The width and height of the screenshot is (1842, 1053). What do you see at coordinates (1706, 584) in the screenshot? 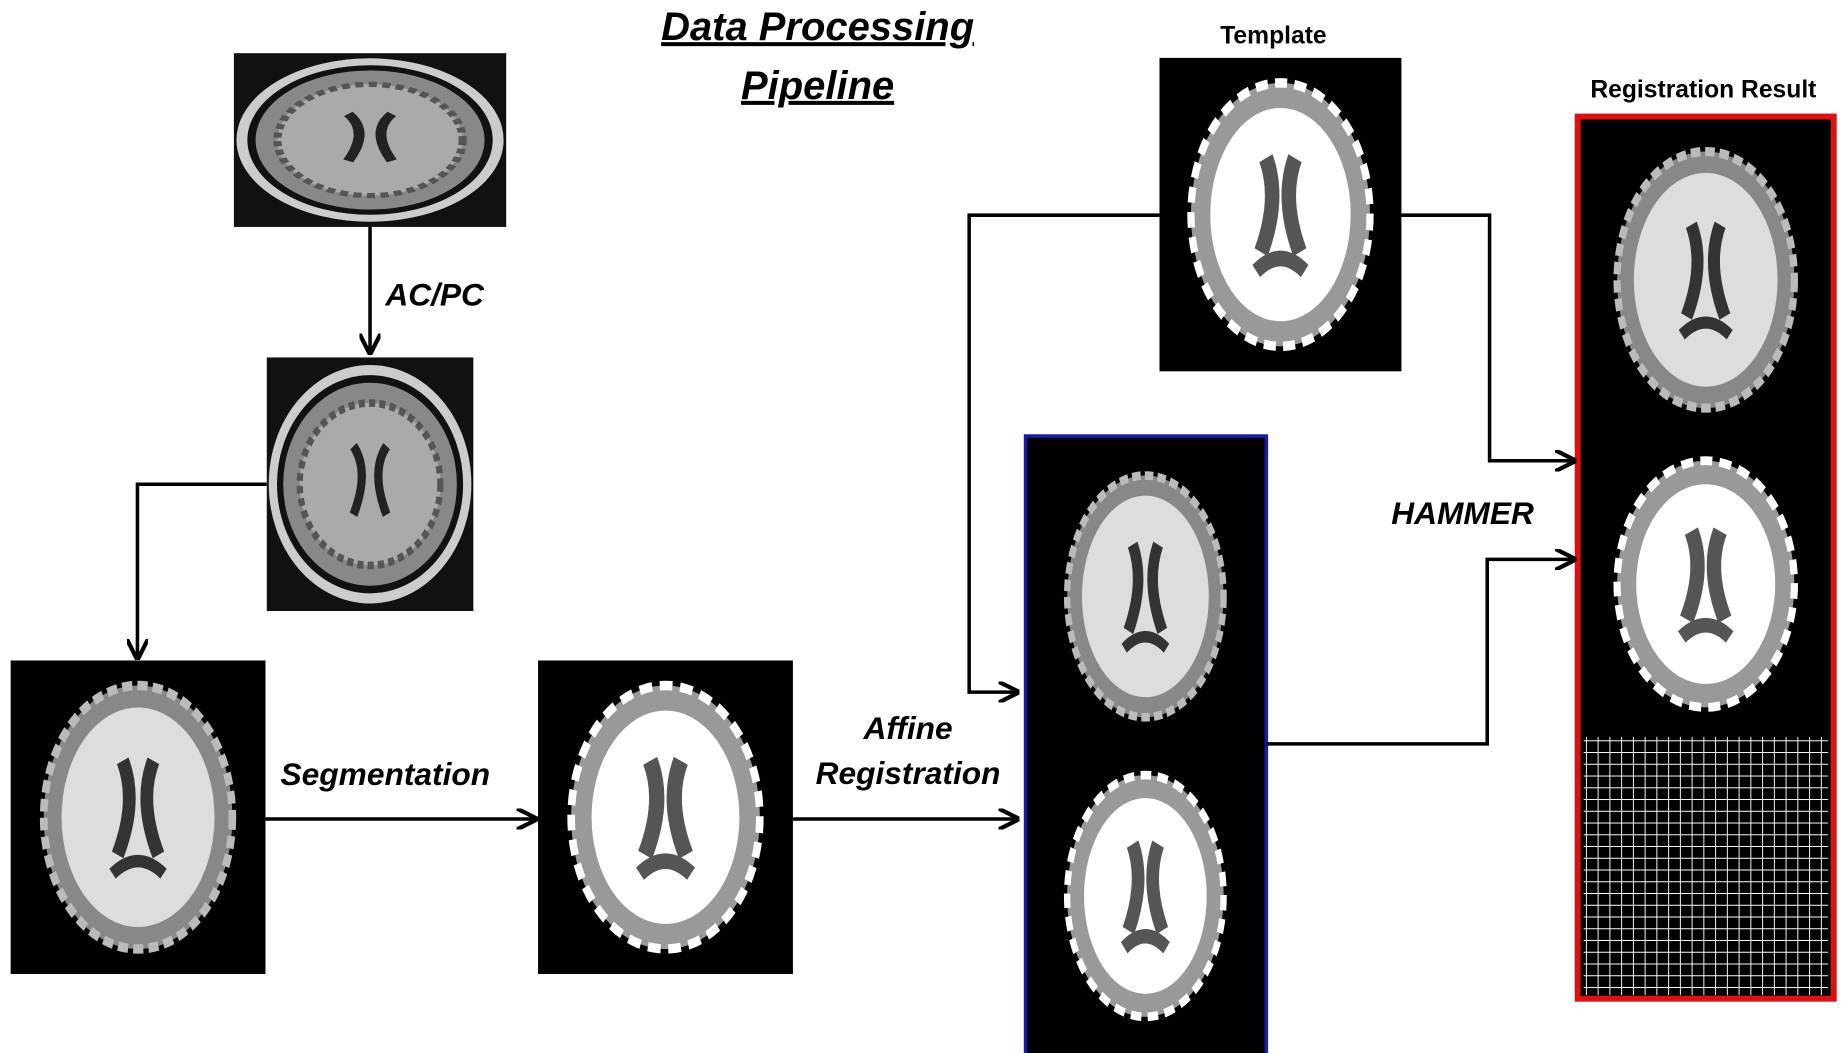
I see `result-seg` at bounding box center [1706, 584].